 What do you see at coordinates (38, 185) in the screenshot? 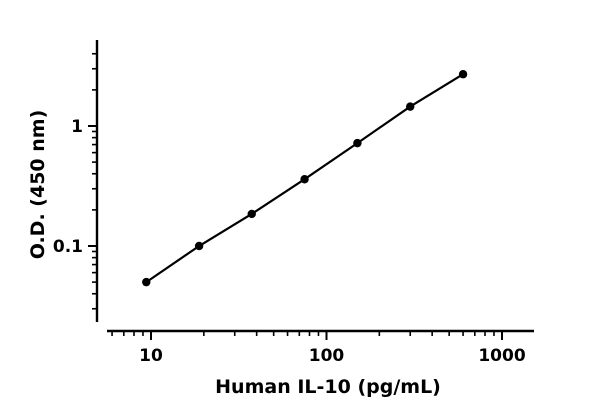
I see `y-axis-title: O.D. (450 nm)` at bounding box center [38, 185].